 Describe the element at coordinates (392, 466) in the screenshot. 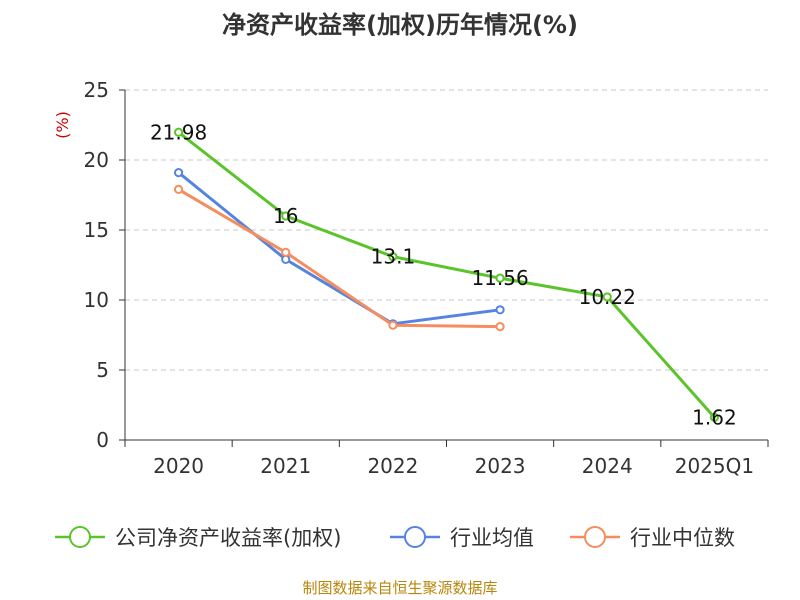

I see `x-tick-label: 2022` at that location.